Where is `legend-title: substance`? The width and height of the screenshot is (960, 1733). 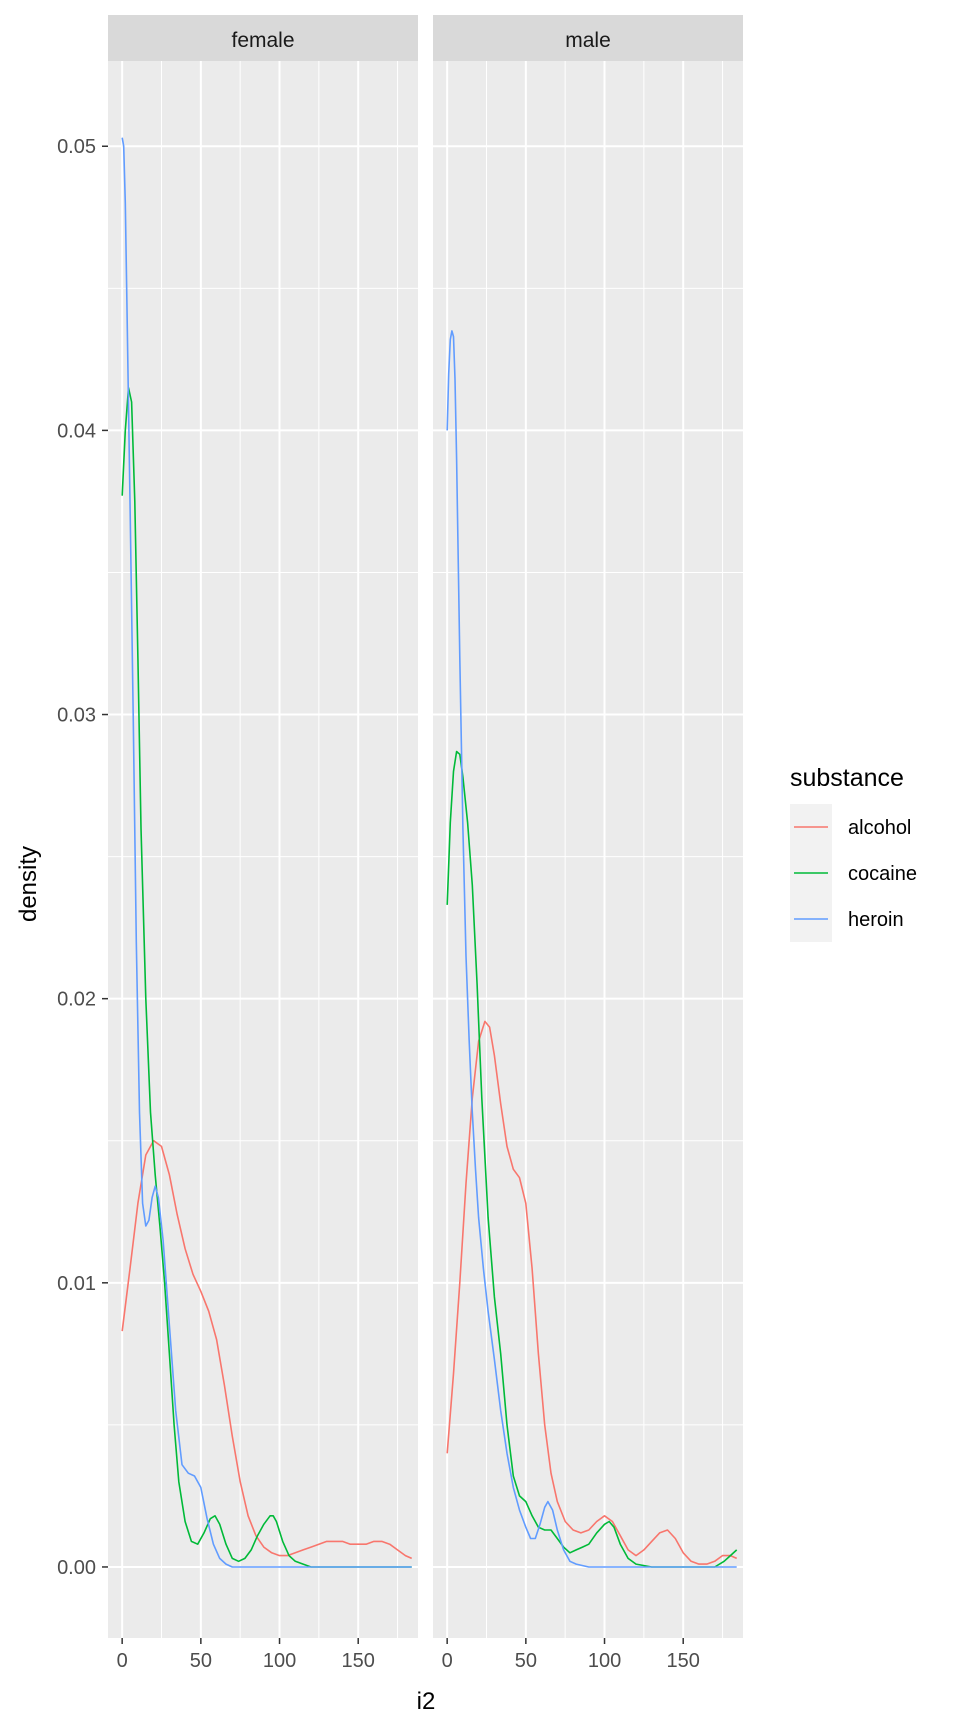 legend-title: substance is located at coordinates (847, 778).